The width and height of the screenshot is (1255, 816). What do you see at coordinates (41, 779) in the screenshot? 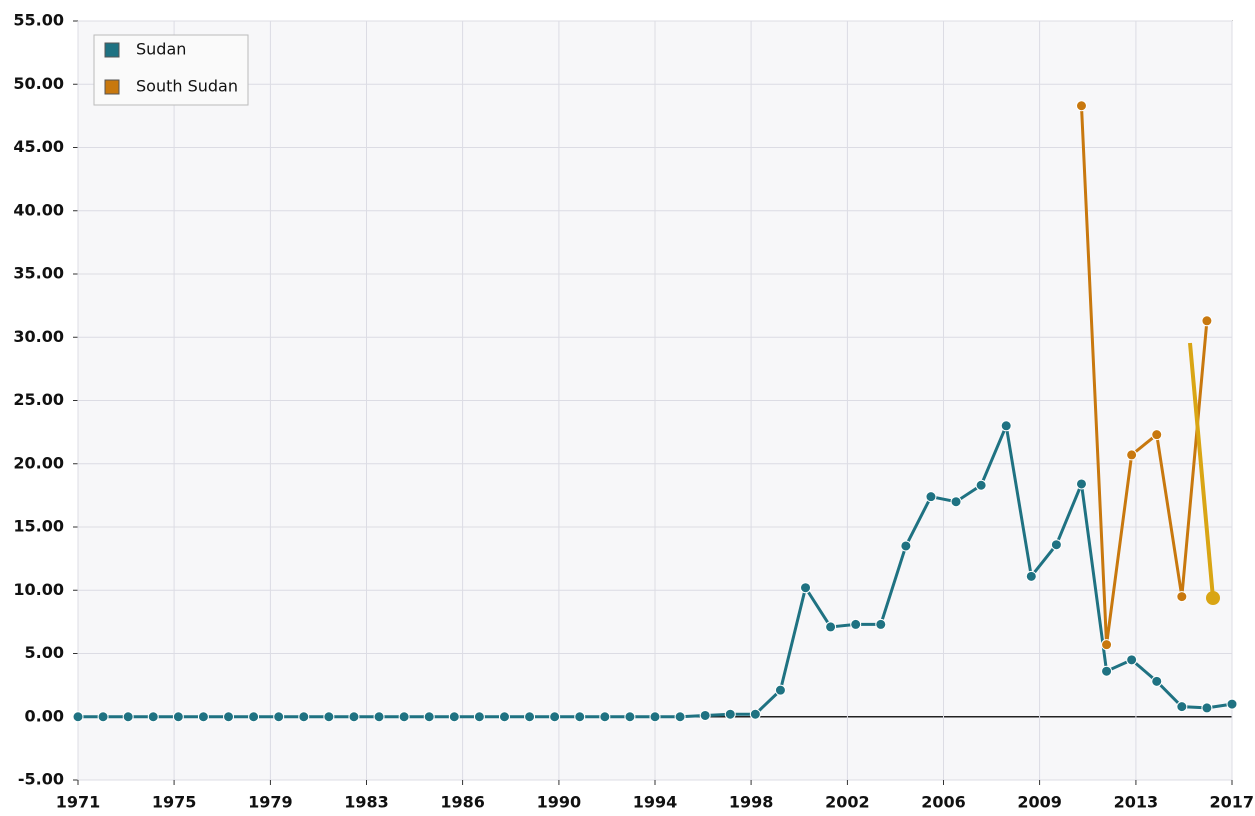
I see `y-tick-label: -5.00` at bounding box center [41, 779].